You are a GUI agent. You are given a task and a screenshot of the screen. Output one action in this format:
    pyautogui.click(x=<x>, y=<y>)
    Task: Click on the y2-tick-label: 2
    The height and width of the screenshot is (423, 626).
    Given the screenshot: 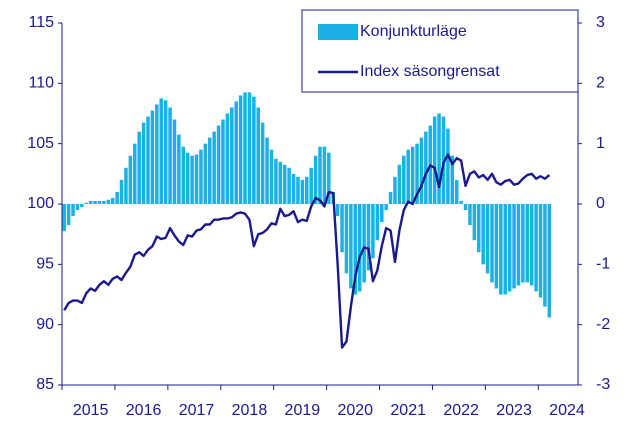 What is the action you would take?
    pyautogui.click(x=600, y=83)
    